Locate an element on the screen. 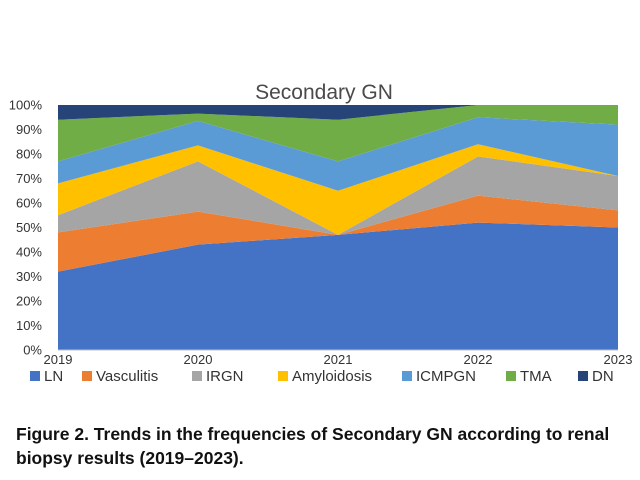 The height and width of the screenshot is (480, 640). area-irgn is located at coordinates (338, 195).